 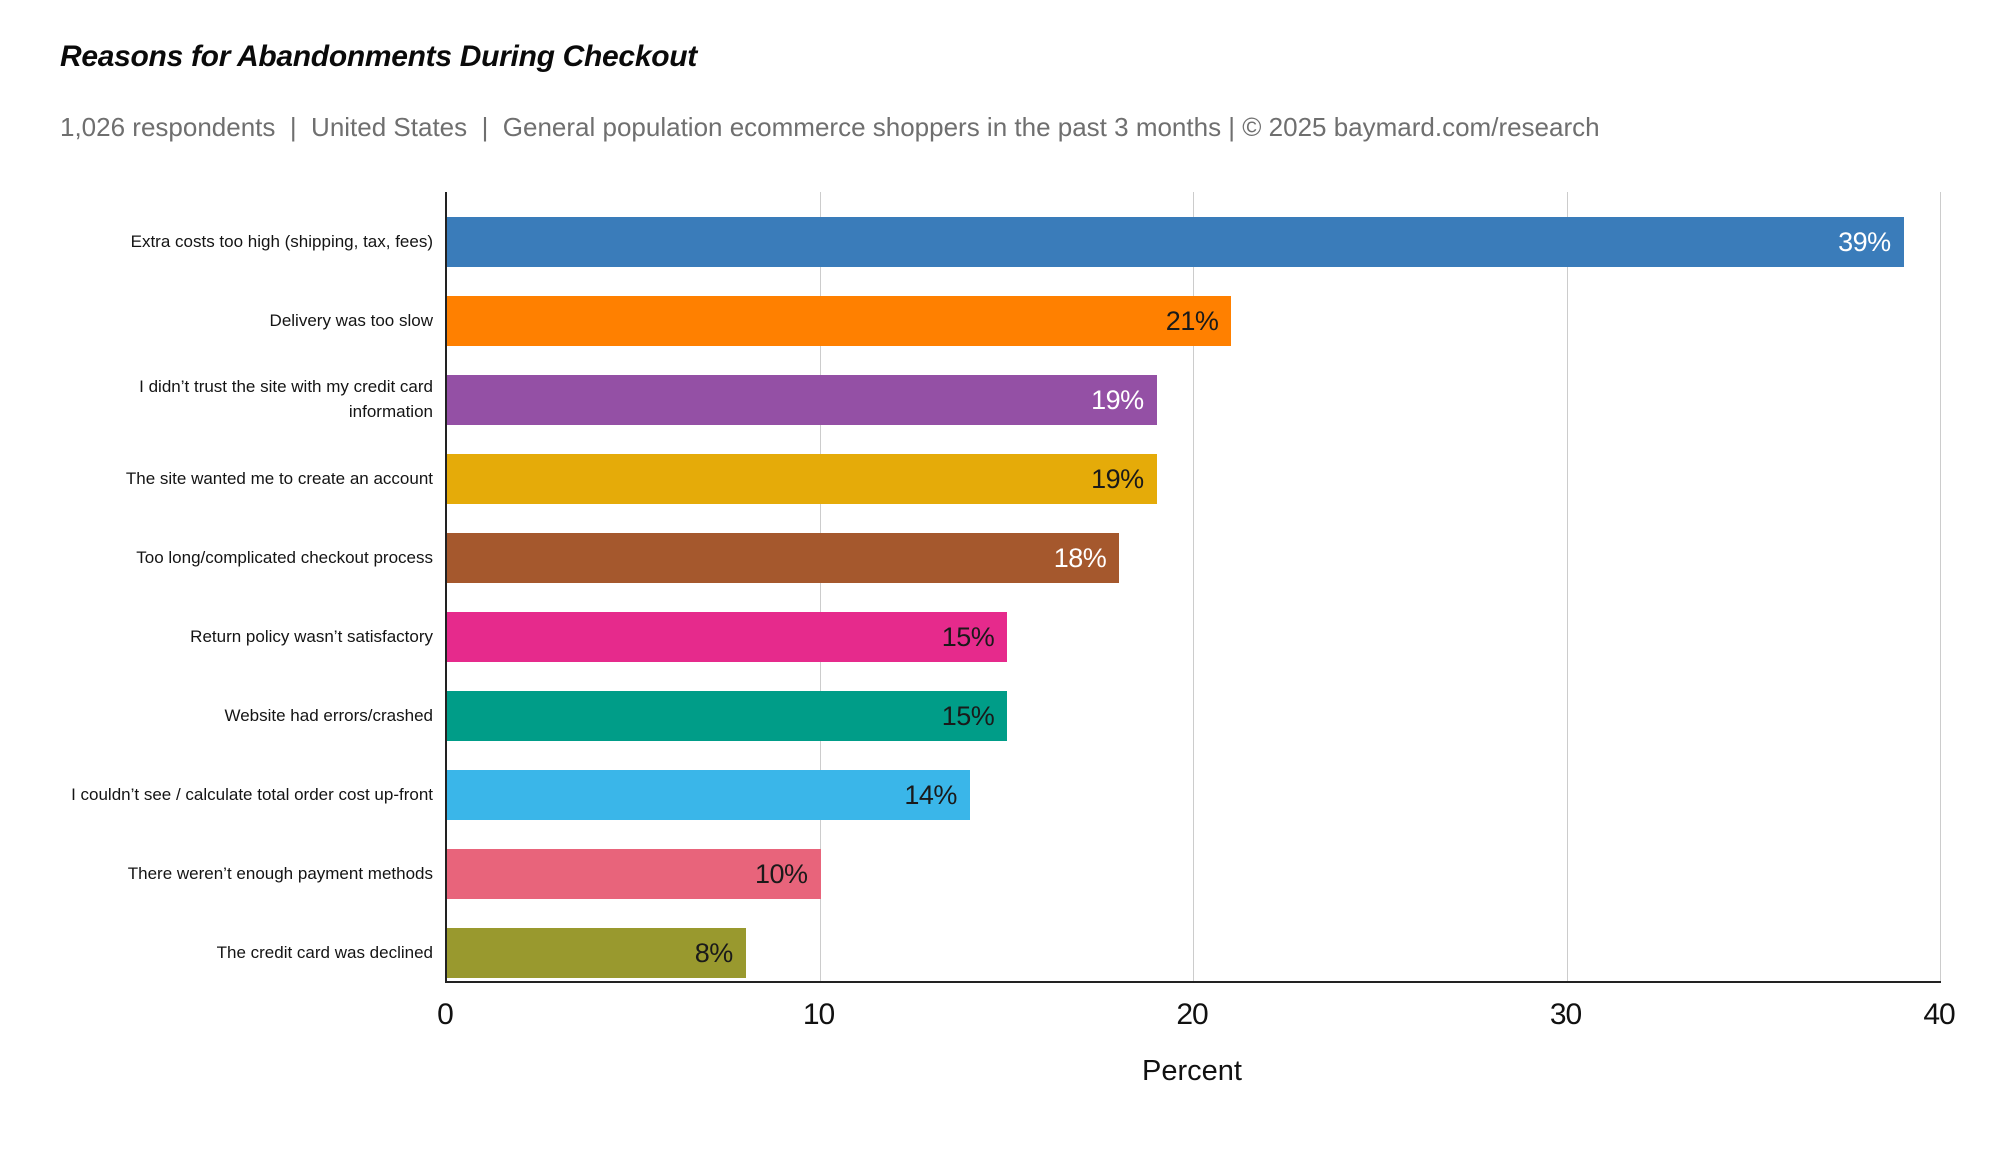 I want to click on x-tick-label: 40, so click(x=1939, y=1014).